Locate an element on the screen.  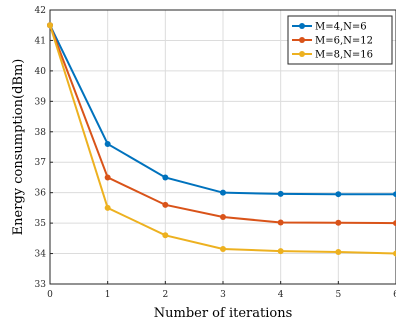
x-axis-ticks: 0 1 2 3 4 5 6 is located at coordinates (221, 290).